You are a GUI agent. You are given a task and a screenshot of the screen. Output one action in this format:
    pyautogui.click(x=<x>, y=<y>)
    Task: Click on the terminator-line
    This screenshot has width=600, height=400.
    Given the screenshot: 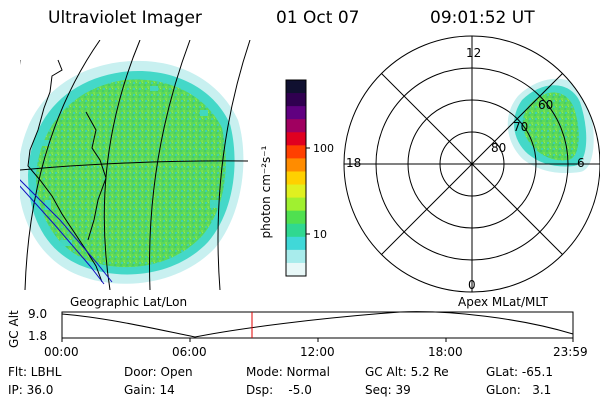 What is the action you would take?
    pyautogui.click(x=66, y=231)
    